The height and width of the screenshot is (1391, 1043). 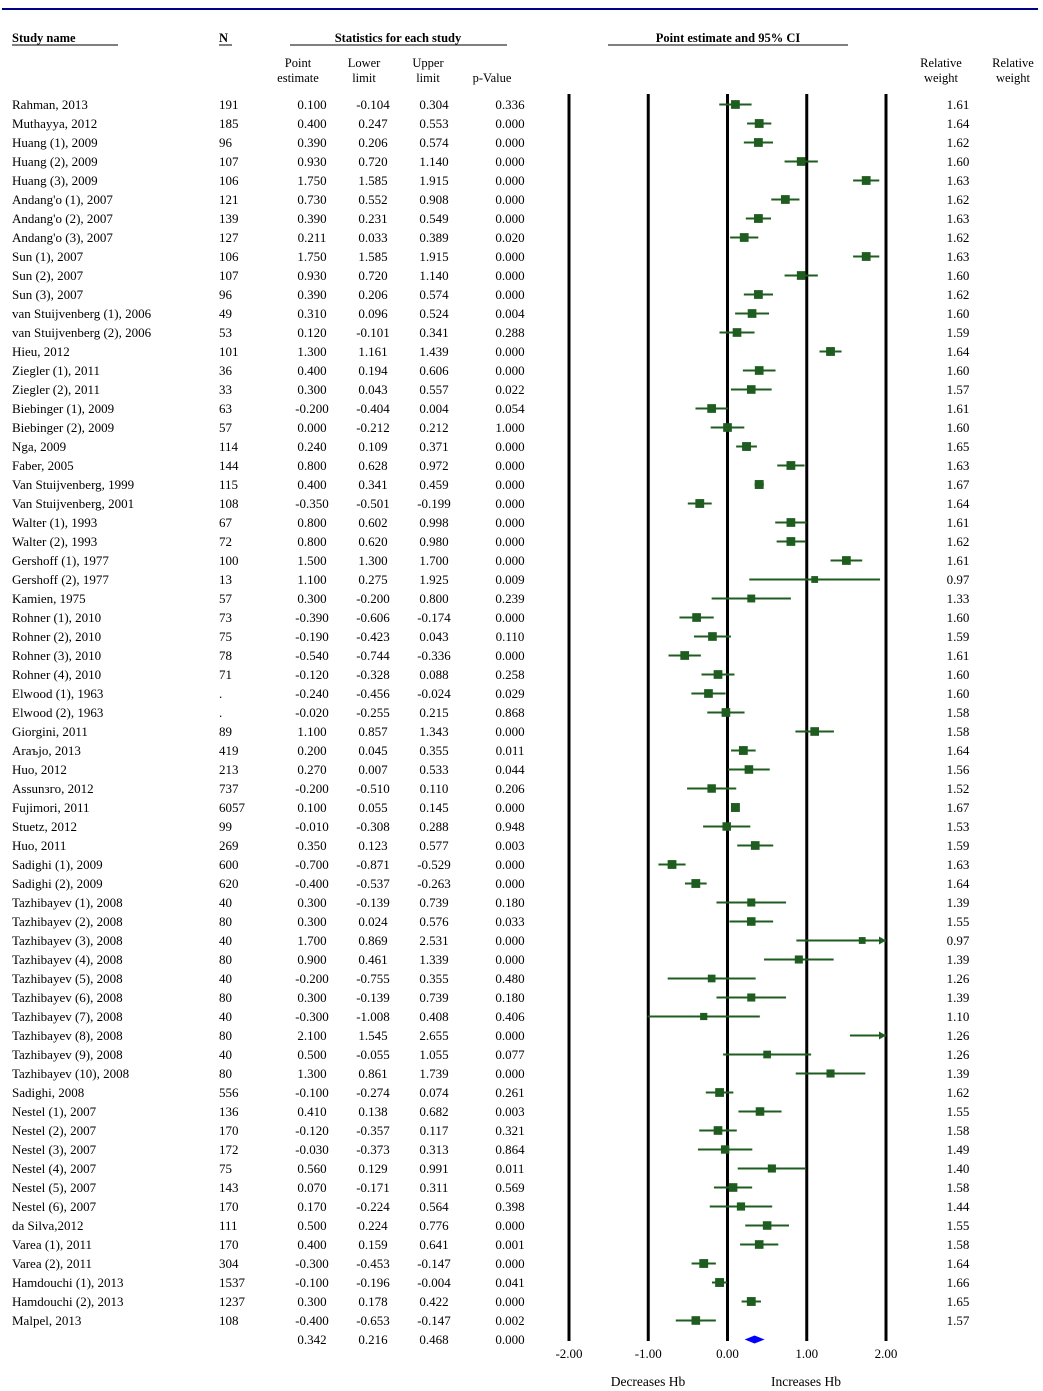 I want to click on study-n: 13, so click(x=225, y=579).